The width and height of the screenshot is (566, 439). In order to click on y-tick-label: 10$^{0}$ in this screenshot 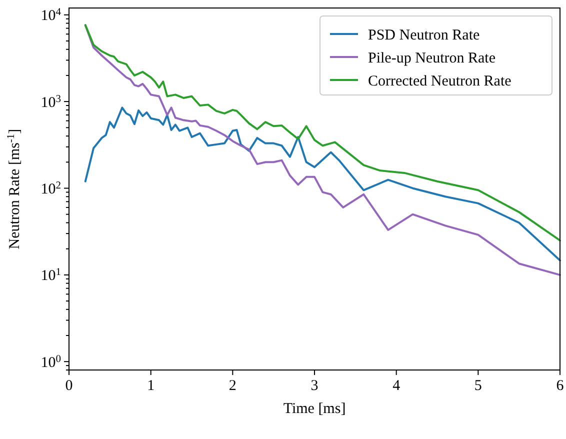, I will do `click(50, 362)`.